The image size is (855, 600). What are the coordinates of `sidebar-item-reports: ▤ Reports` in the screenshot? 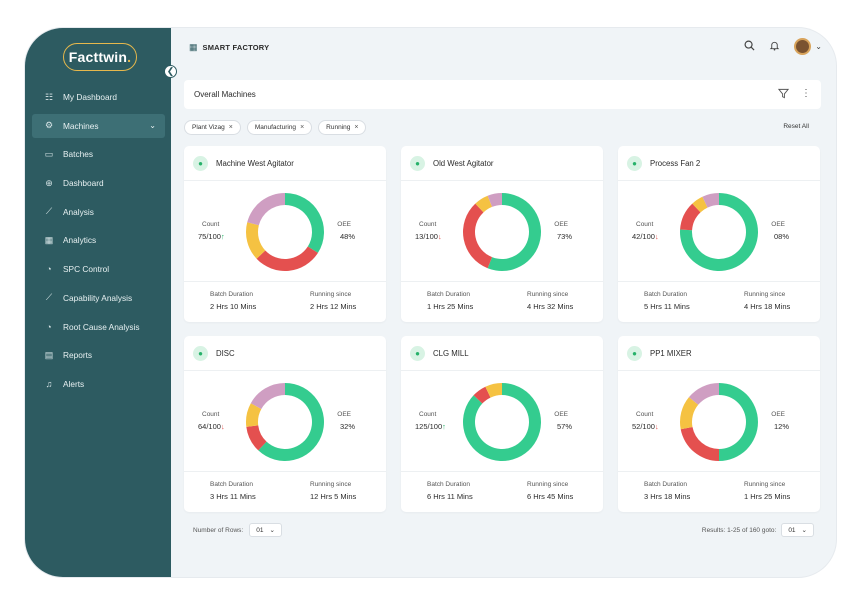 It's located at (98, 355).